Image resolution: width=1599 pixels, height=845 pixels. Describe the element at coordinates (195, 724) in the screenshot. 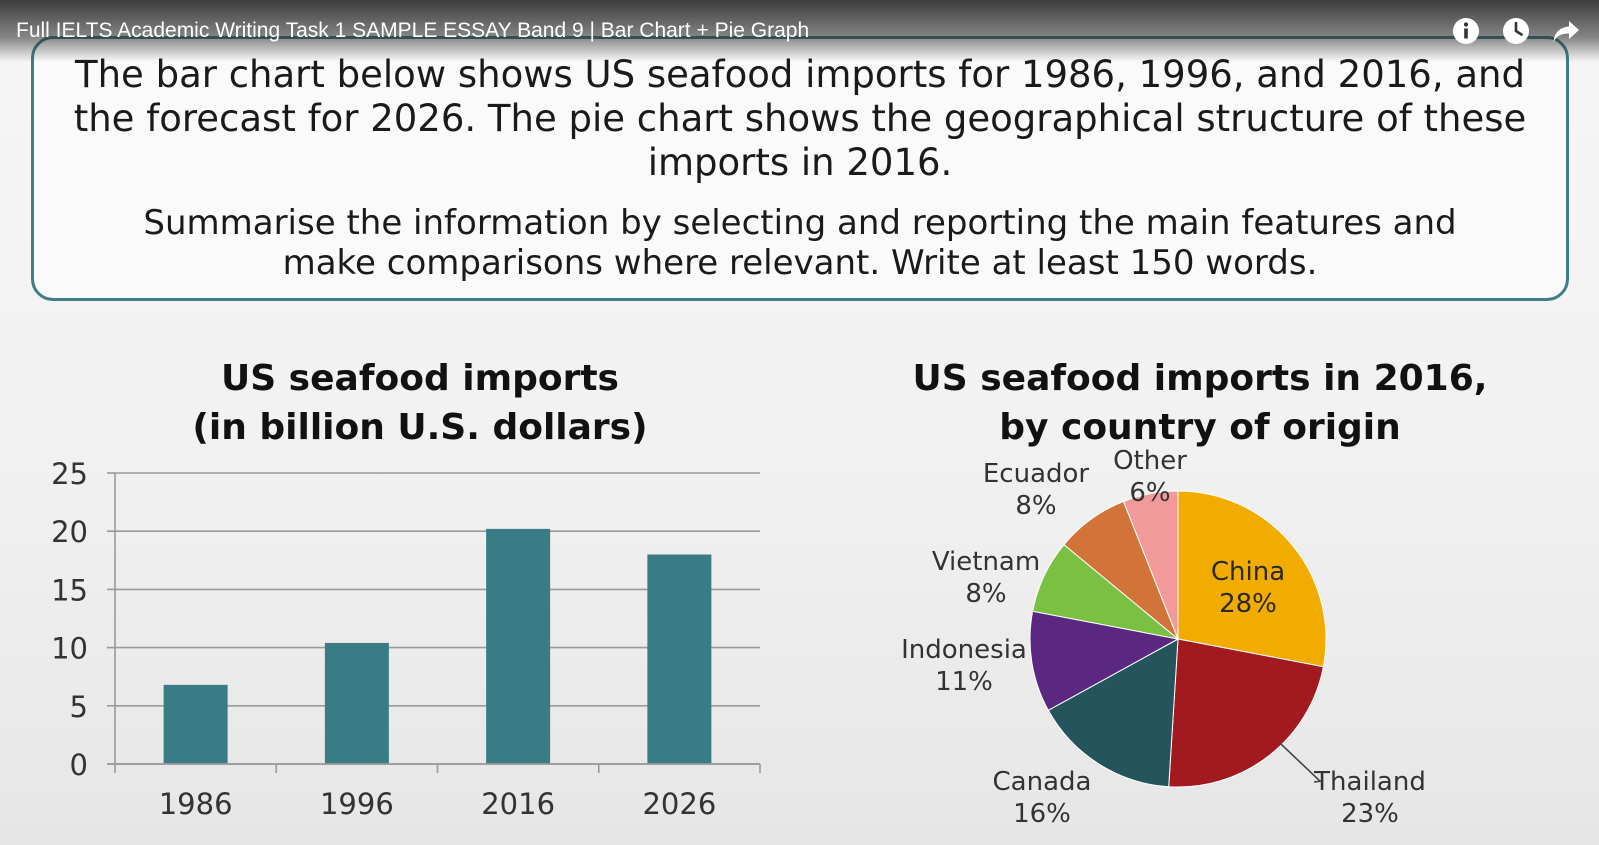

I see `bar-1986` at that location.